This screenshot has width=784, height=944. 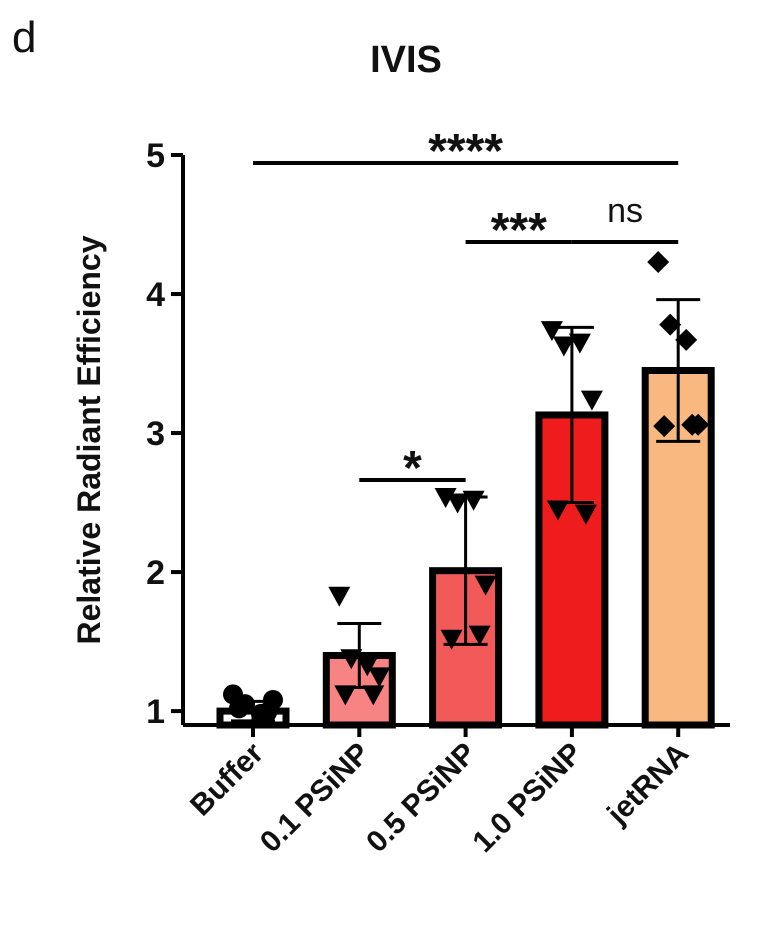 I want to click on x-tick-label: jetRNA, so click(x=647, y=784).